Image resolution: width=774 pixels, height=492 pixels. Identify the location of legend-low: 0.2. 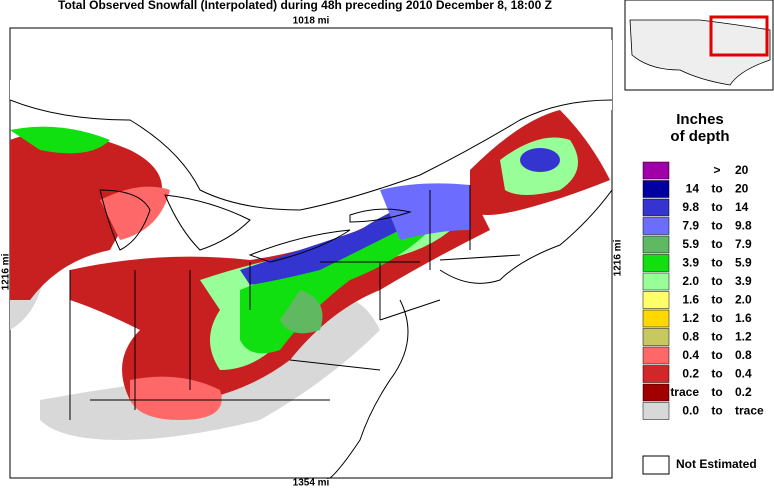
(690, 374).